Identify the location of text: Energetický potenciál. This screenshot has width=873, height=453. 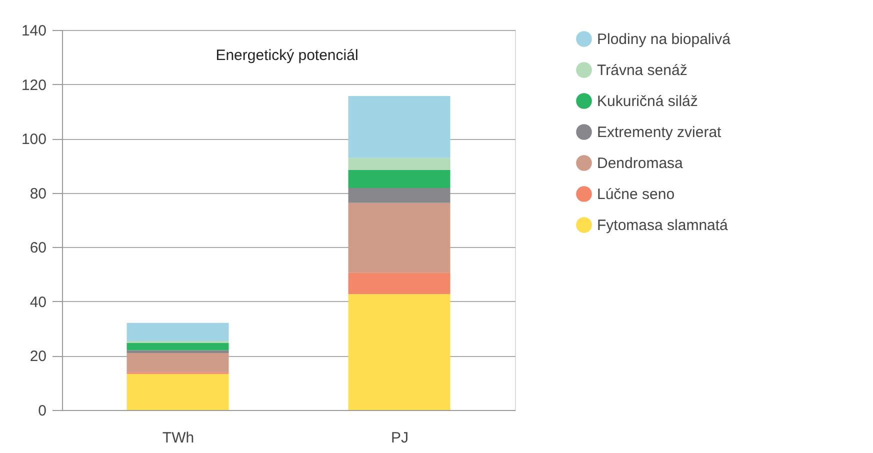
(287, 55).